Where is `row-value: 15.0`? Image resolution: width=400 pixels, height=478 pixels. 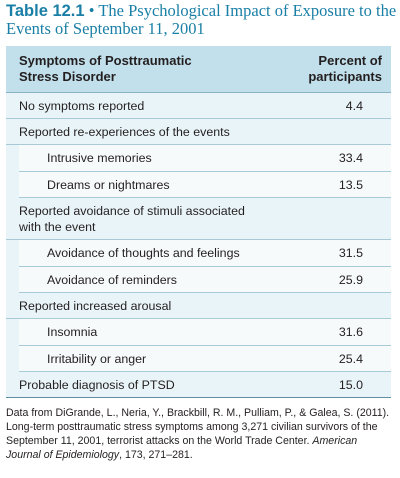
row-value: 15.0 is located at coordinates (350, 384).